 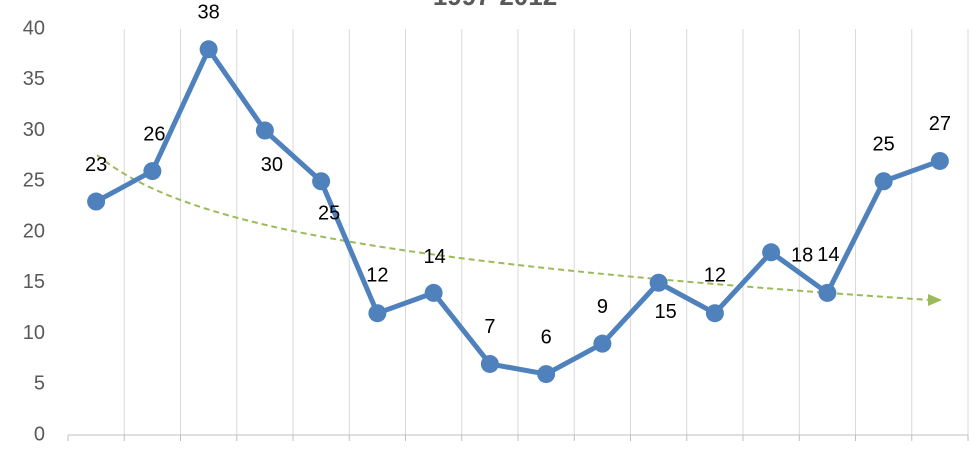 I want to click on data-label: 7, so click(x=489, y=327).